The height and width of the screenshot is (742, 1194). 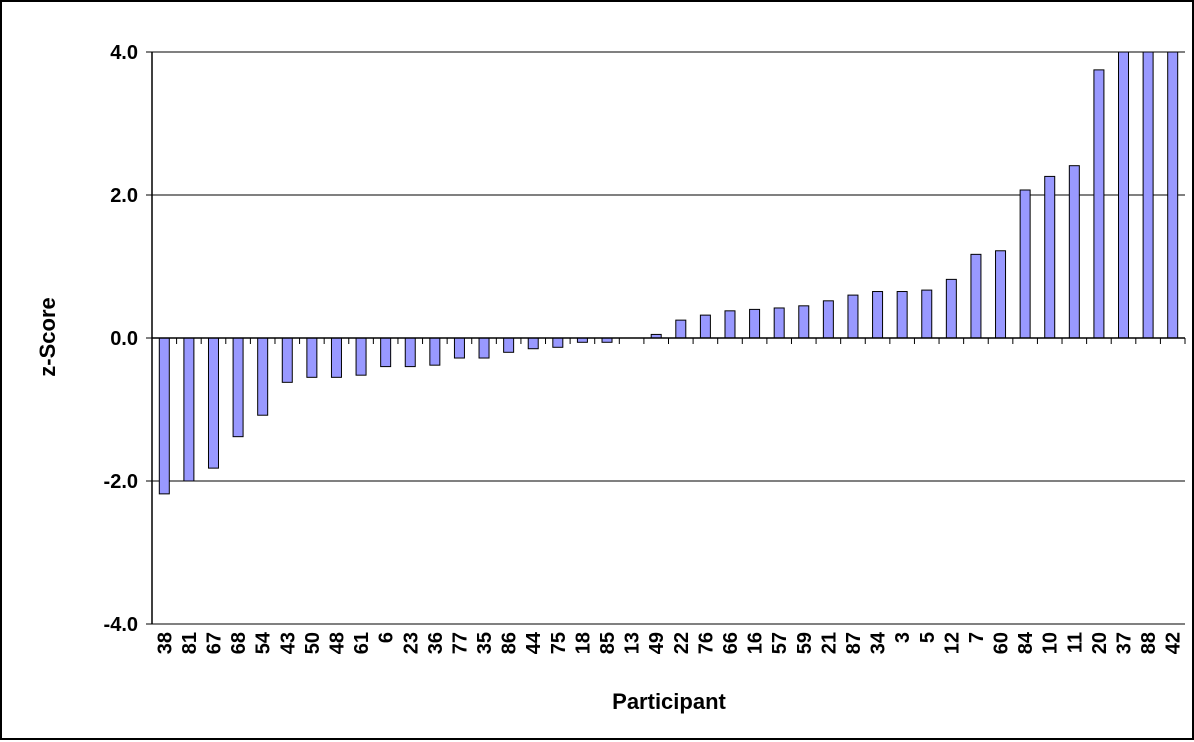 What do you see at coordinates (633, 643) in the screenshot?
I see `x-category-label: 13` at bounding box center [633, 643].